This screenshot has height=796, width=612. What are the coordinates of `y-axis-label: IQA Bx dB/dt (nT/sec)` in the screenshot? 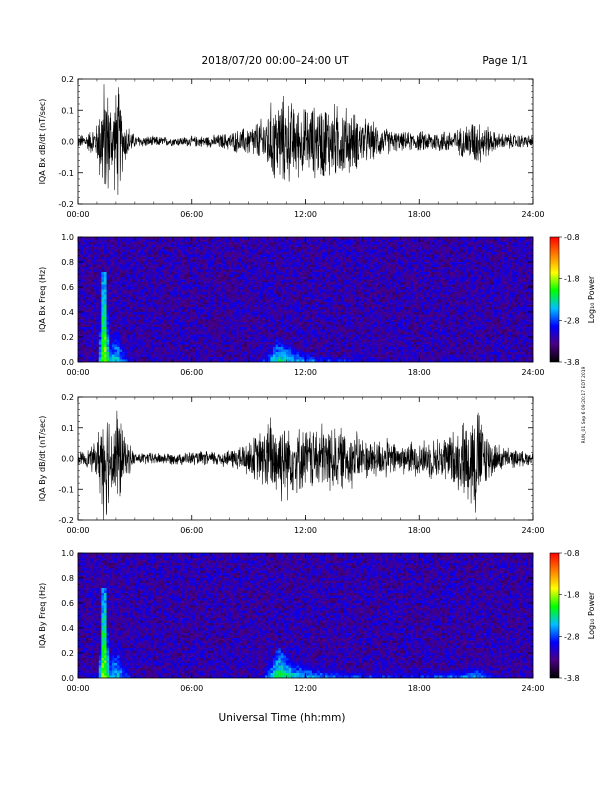 It's located at (42, 142).